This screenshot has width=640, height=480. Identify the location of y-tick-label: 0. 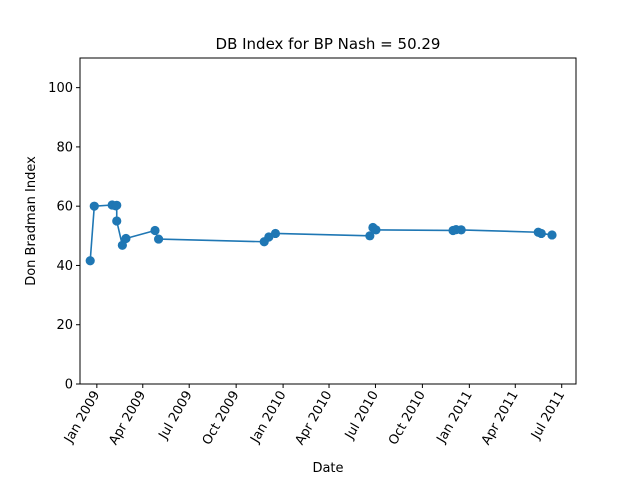
(69, 385).